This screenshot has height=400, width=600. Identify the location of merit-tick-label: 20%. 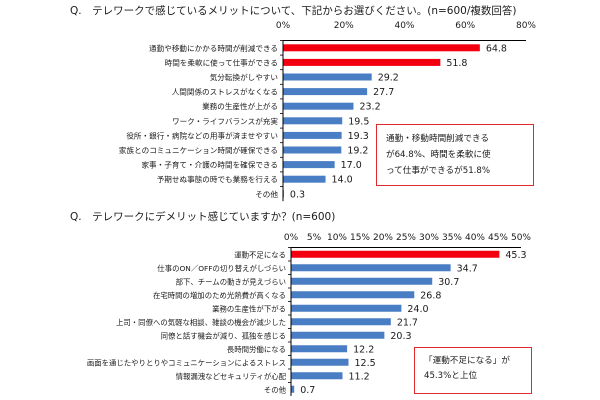
(344, 26).